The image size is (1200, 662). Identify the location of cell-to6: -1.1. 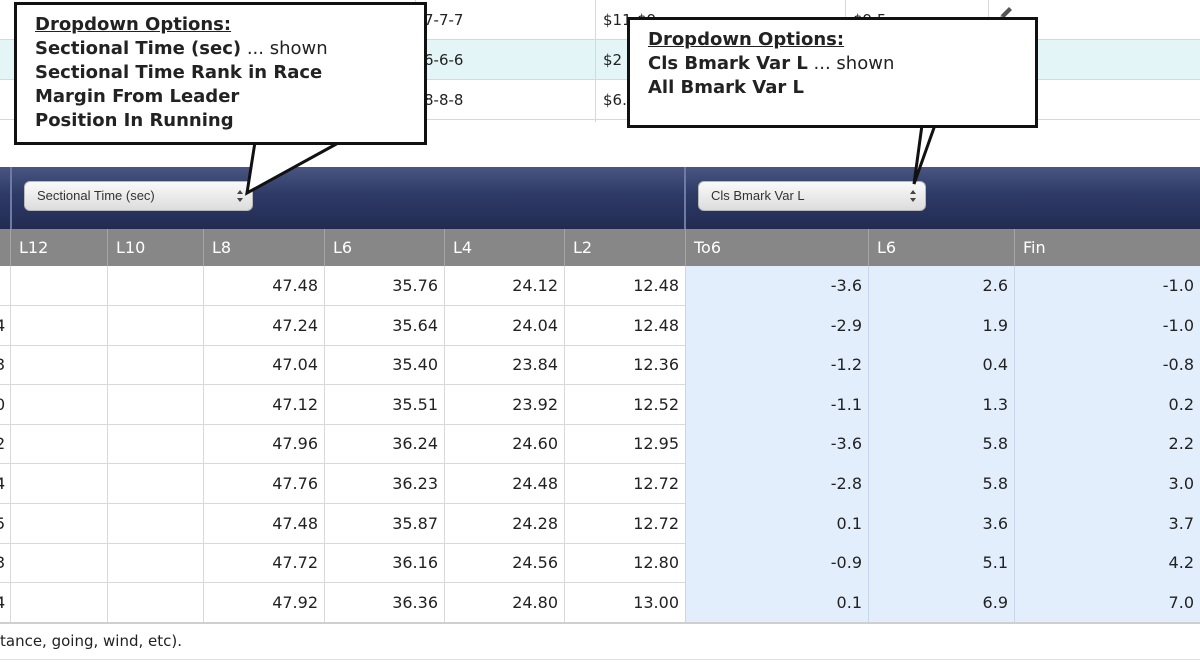
(776, 404).